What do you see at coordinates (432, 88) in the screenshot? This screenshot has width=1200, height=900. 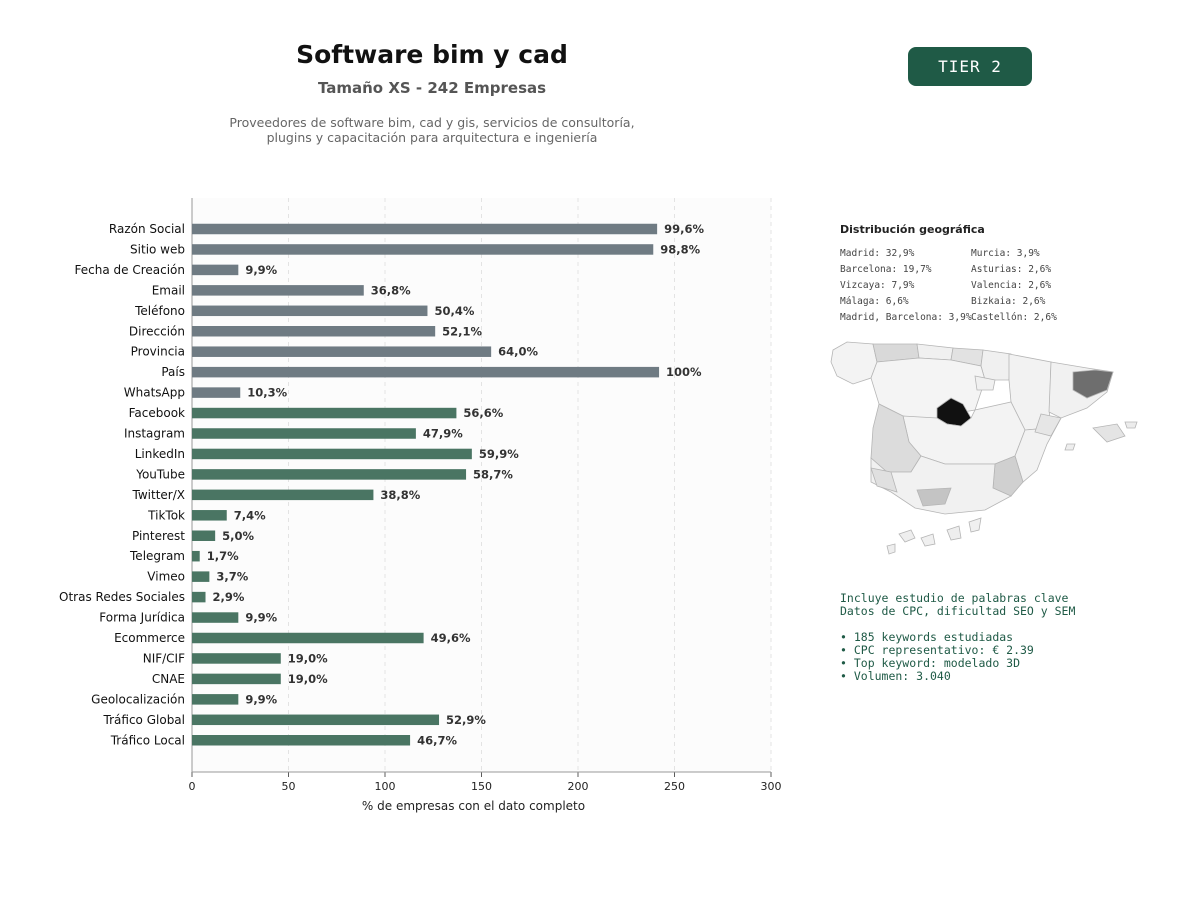 I see `page-subtitle: Tamaño XS - 242 Empresas` at bounding box center [432, 88].